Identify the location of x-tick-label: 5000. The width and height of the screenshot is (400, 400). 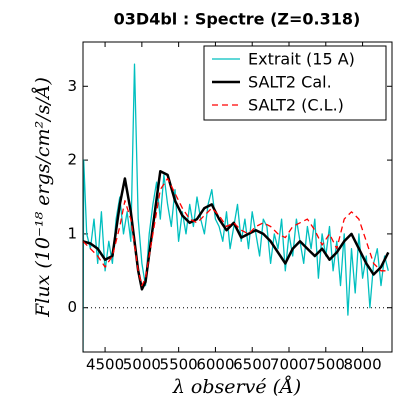
(142, 365).